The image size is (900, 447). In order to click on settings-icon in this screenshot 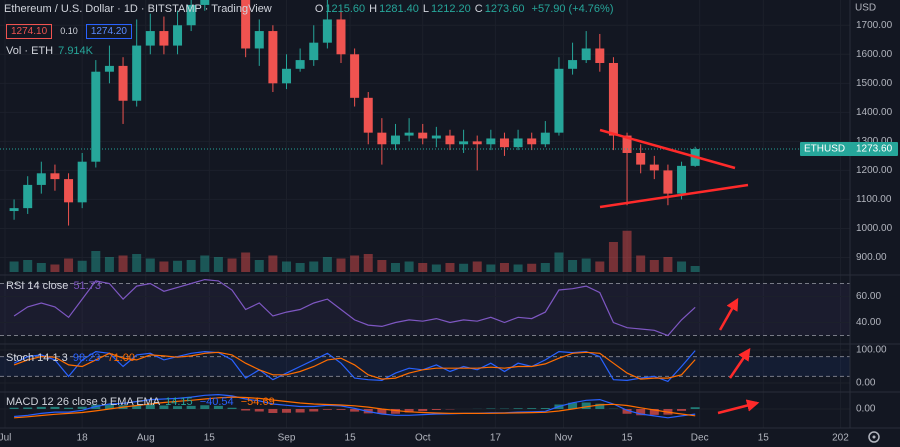, I will do `click(874, 437)`.